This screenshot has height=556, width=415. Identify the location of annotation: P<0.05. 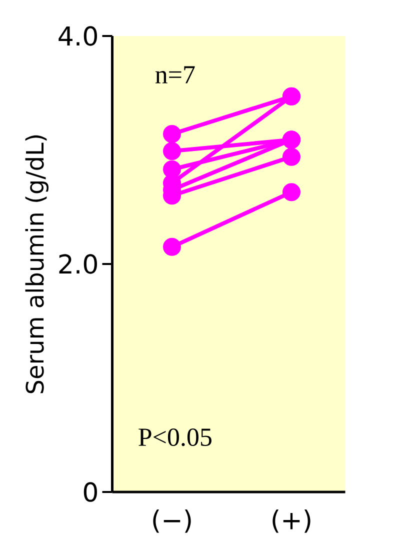
(175, 437).